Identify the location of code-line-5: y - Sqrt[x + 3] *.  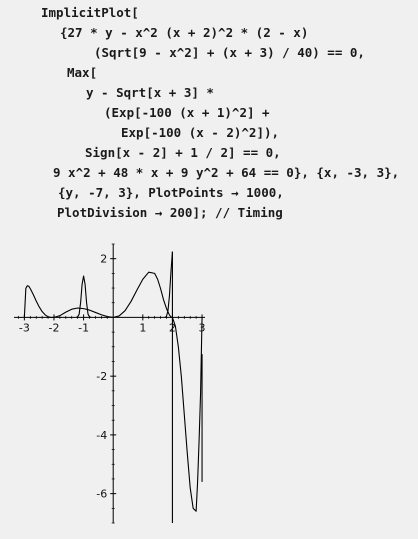
(150, 92).